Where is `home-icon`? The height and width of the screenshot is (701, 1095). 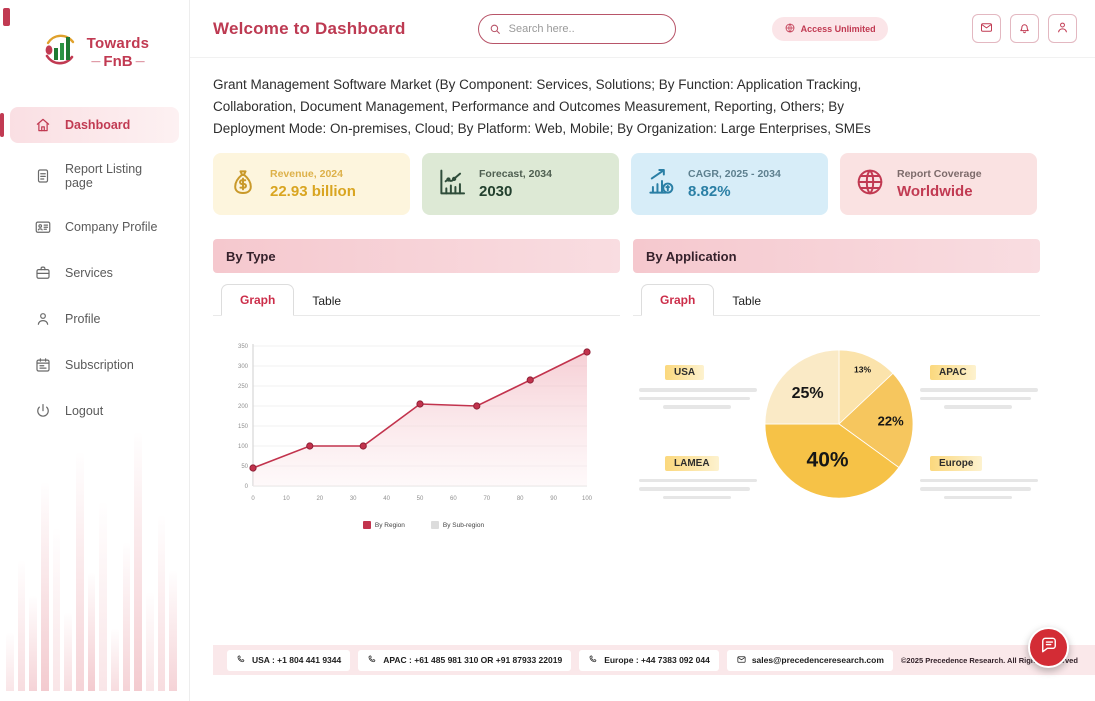 home-icon is located at coordinates (43, 125).